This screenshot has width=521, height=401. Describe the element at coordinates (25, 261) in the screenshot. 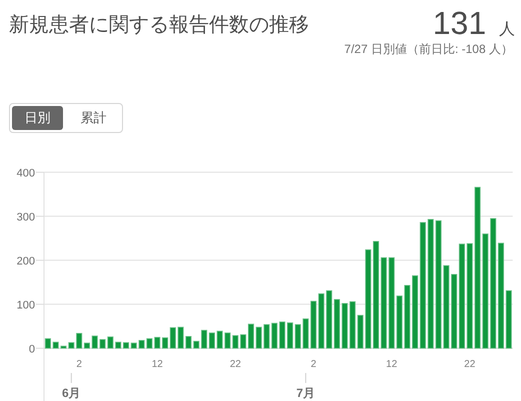

I see `y-tick-label: 200` at that location.